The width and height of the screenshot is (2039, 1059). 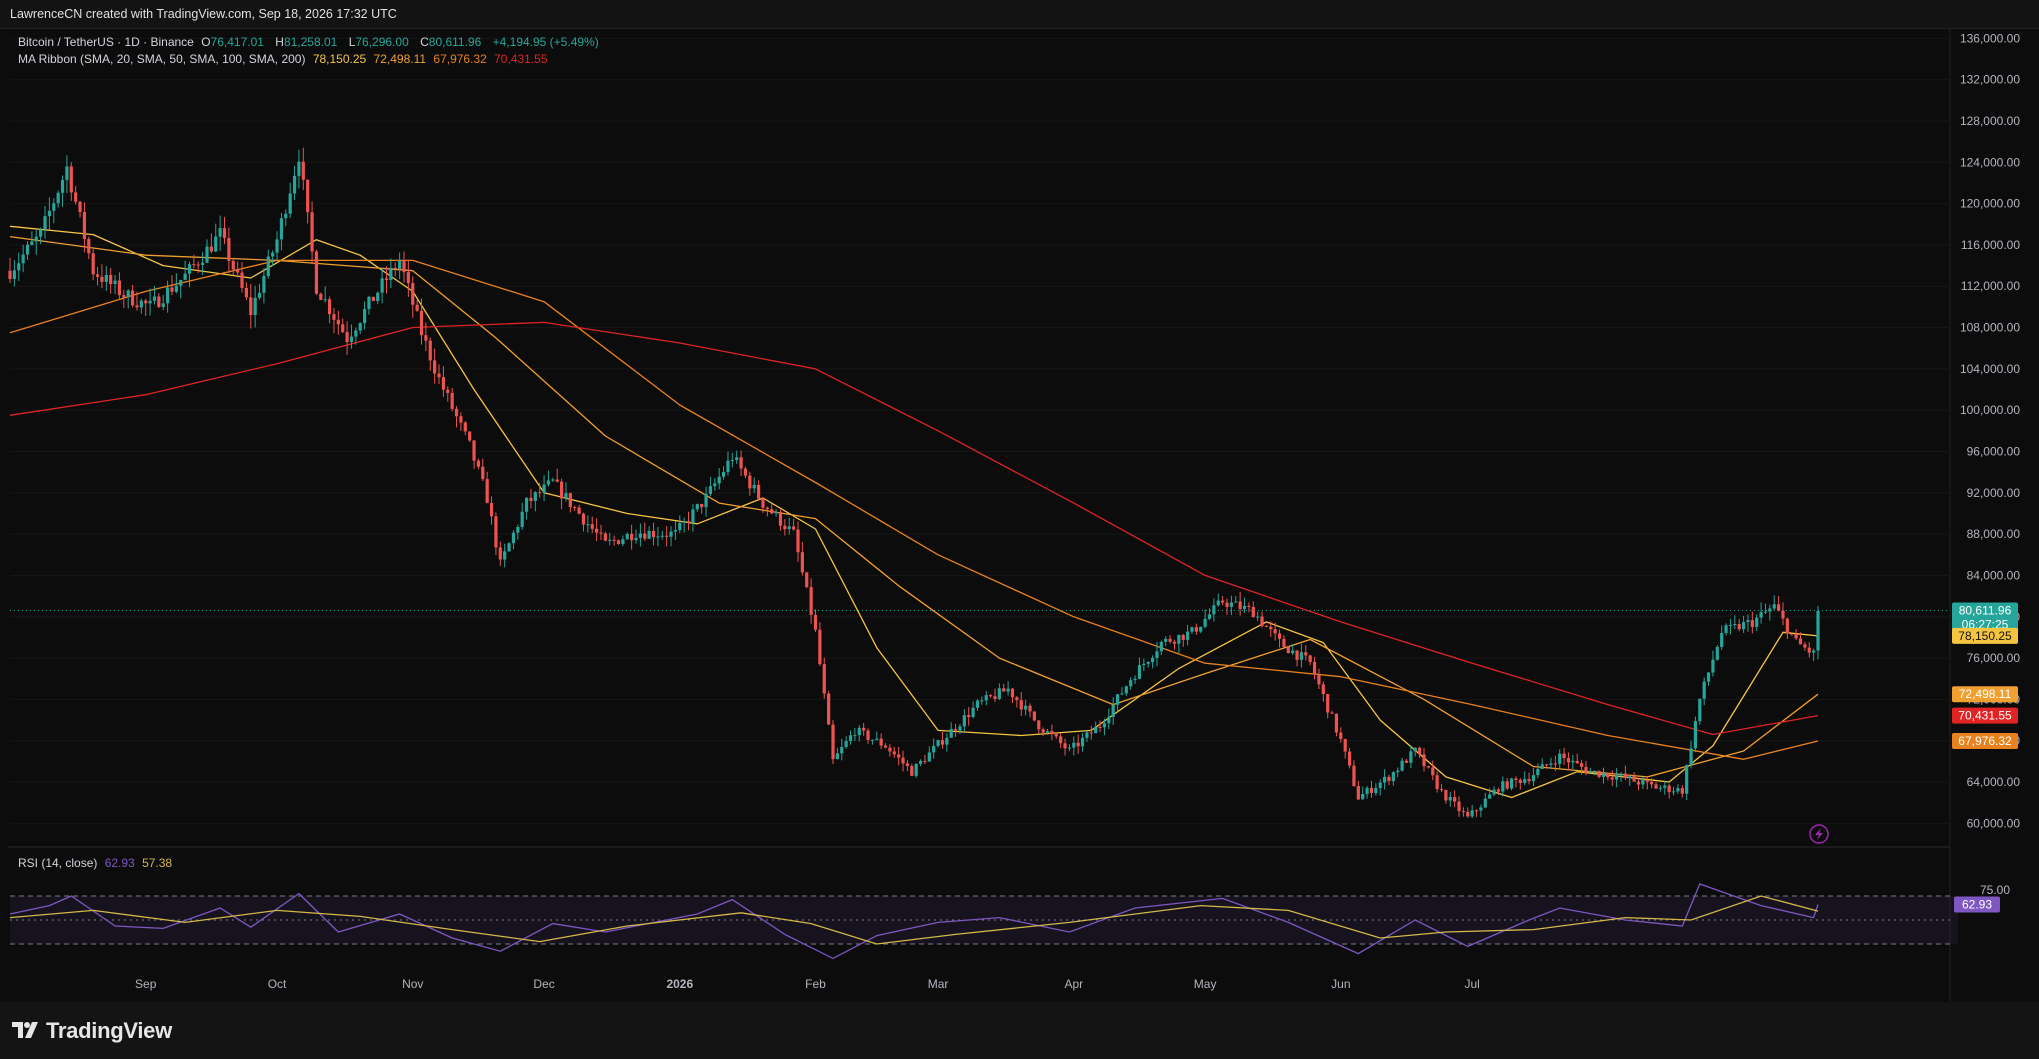 What do you see at coordinates (352, 42) in the screenshot?
I see `low-label: L` at bounding box center [352, 42].